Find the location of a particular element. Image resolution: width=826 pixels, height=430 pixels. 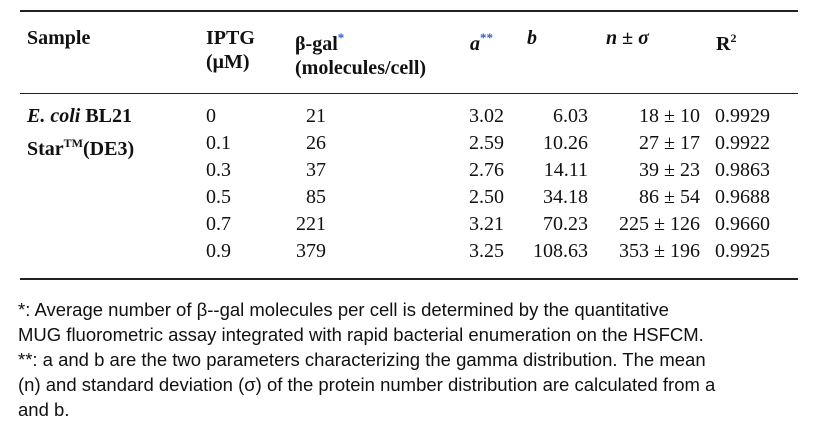

header-a-label: a is located at coordinates (475, 44).